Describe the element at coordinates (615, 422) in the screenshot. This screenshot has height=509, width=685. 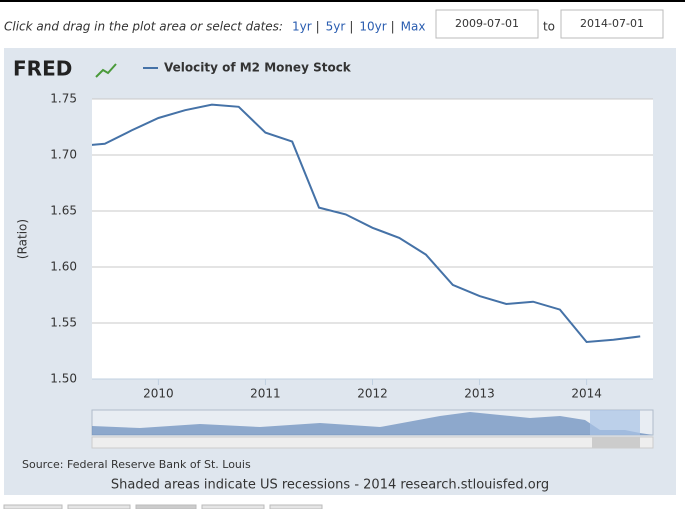
I see `navigator-window` at that location.